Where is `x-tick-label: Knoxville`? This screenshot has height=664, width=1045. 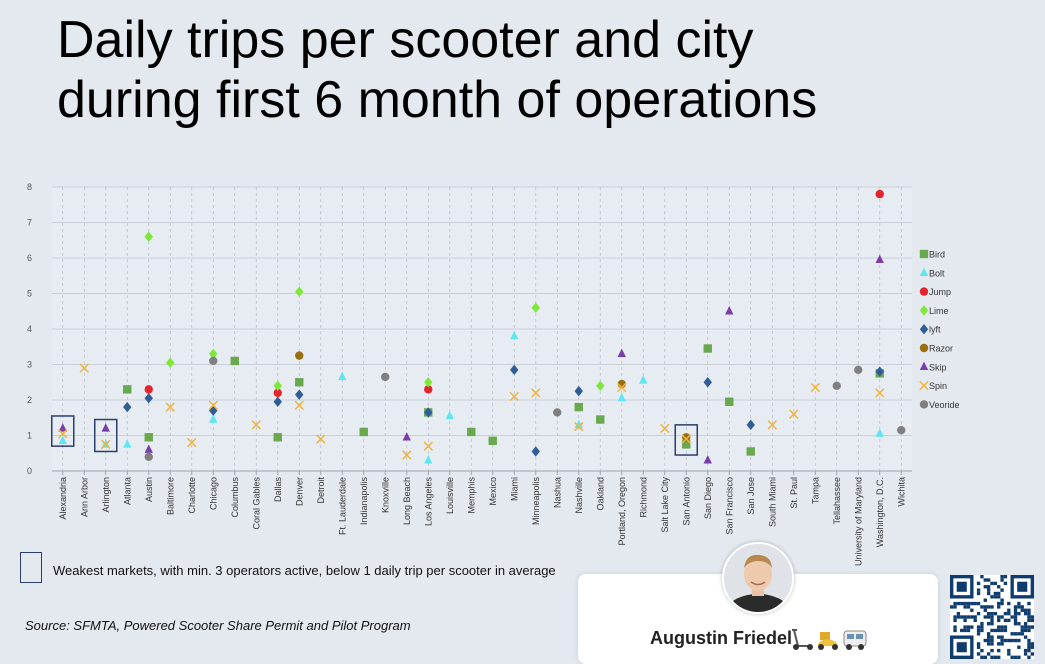
x-tick-label: Knoxville is located at coordinates (385, 495).